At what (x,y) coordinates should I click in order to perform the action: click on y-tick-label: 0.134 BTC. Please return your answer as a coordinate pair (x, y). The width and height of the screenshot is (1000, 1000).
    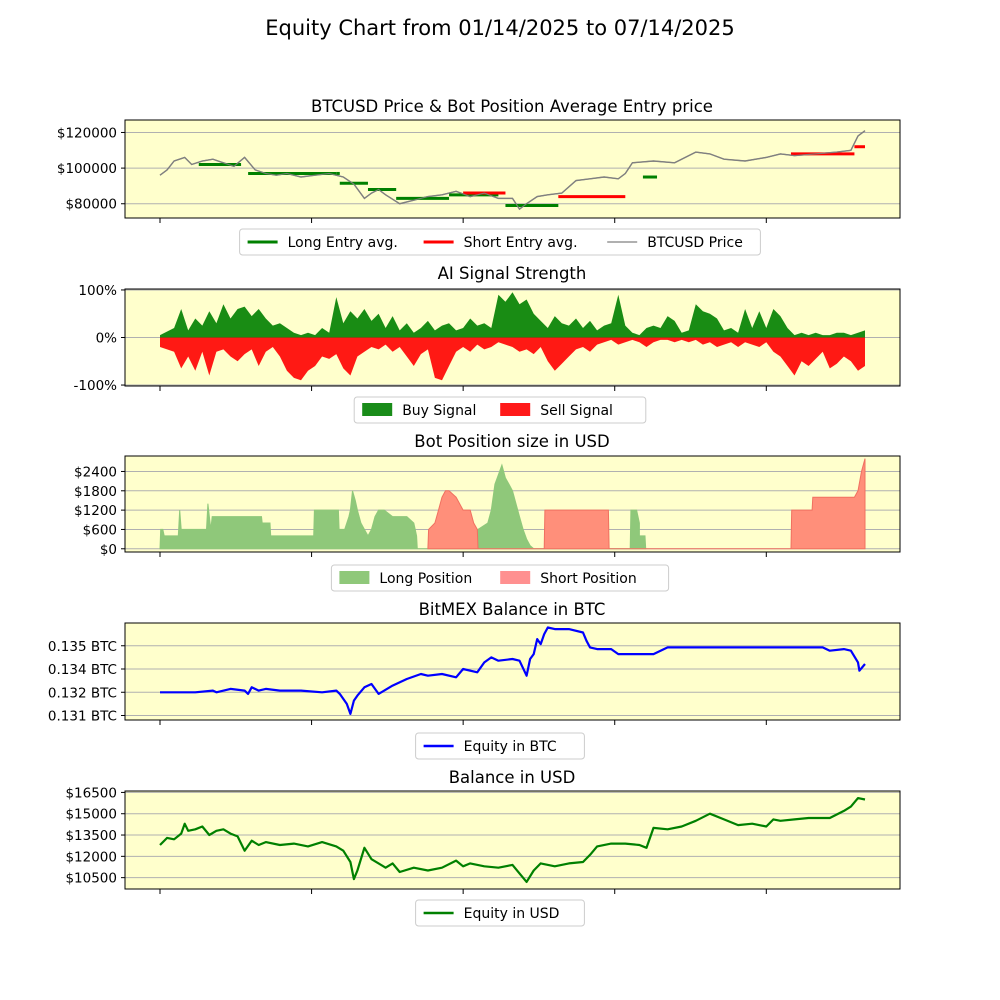
    Looking at the image, I should click on (82, 670).